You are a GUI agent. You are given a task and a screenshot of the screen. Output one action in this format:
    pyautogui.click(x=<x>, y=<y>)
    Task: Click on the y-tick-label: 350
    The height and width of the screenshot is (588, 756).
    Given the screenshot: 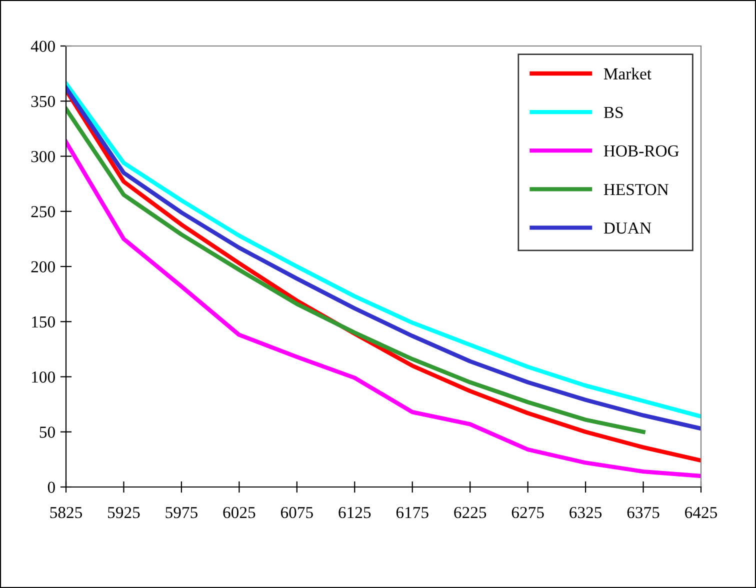 What is the action you would take?
    pyautogui.click(x=43, y=102)
    